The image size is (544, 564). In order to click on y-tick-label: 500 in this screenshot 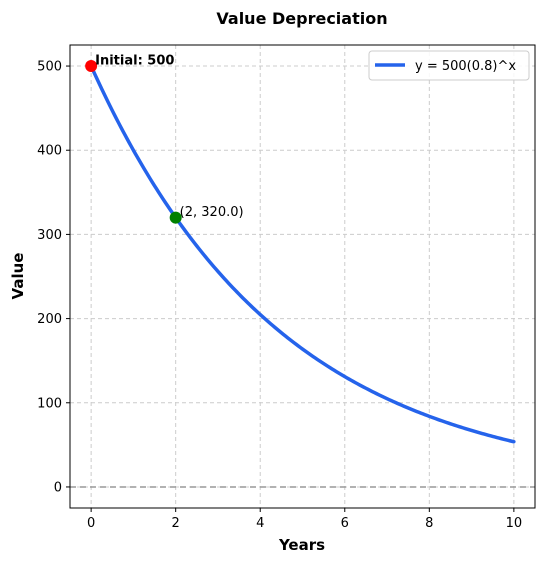, I will do `click(49, 67)`.